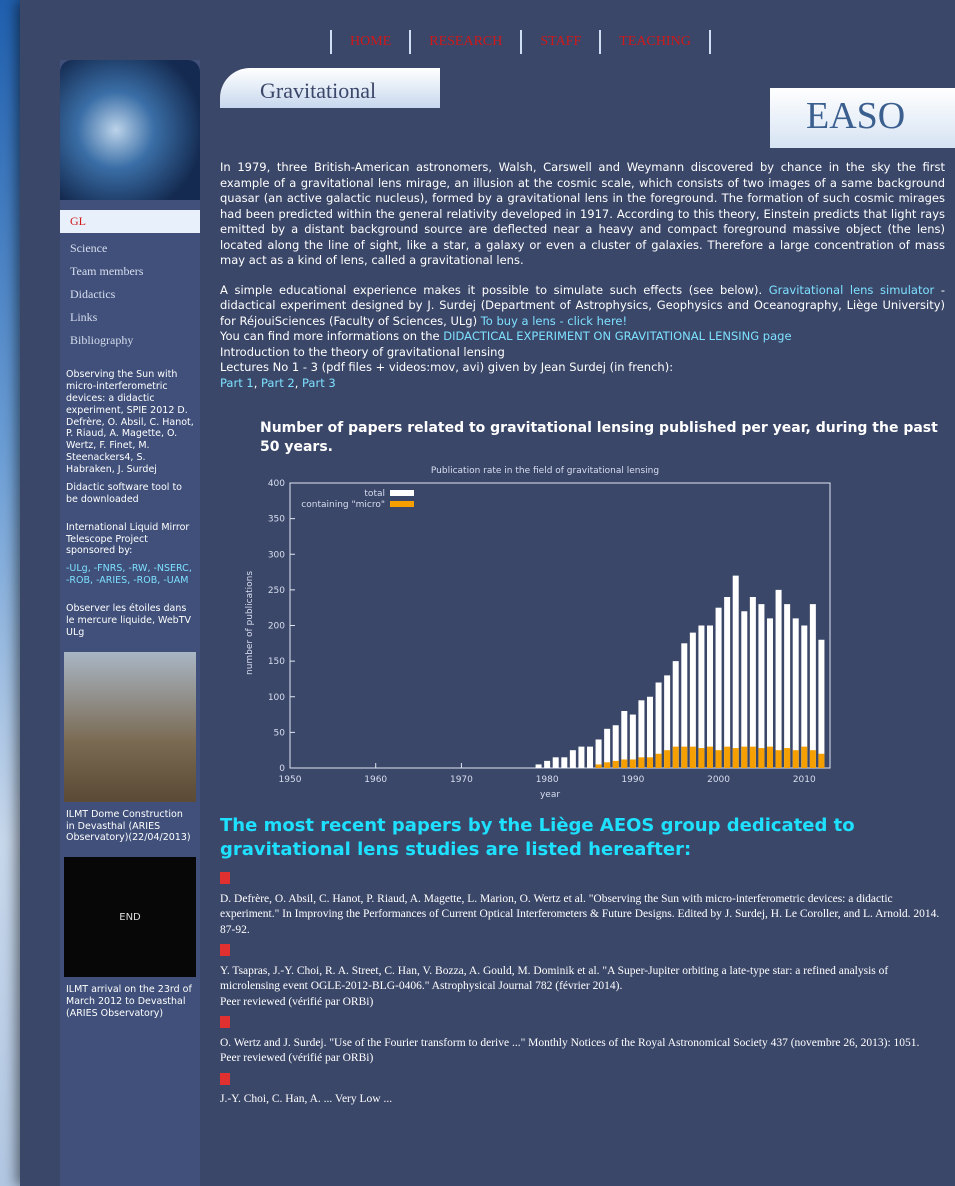 This screenshot has height=1186, width=955. Describe the element at coordinates (276, 555) in the screenshot. I see `y-tick-label: 300` at that location.